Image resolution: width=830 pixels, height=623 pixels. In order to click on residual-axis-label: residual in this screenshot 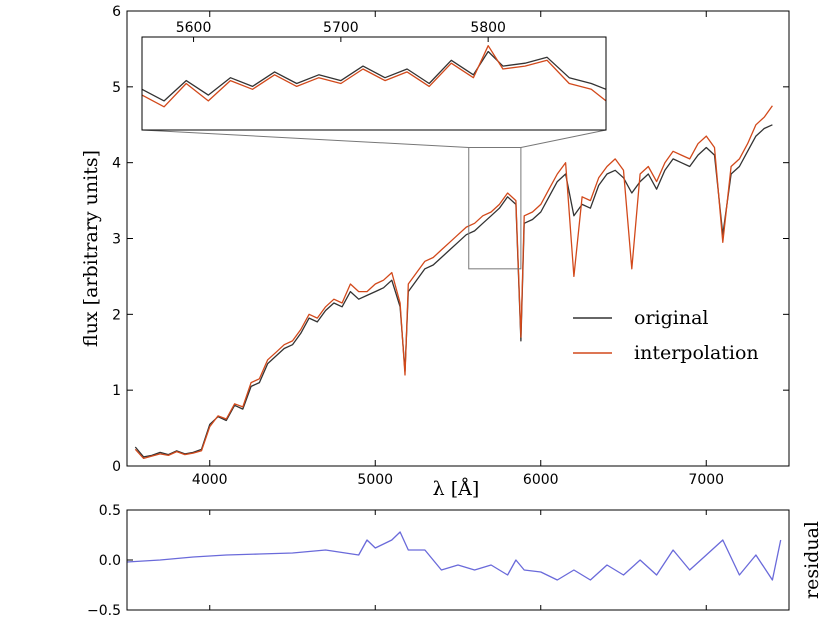, I will do `click(812, 560)`.